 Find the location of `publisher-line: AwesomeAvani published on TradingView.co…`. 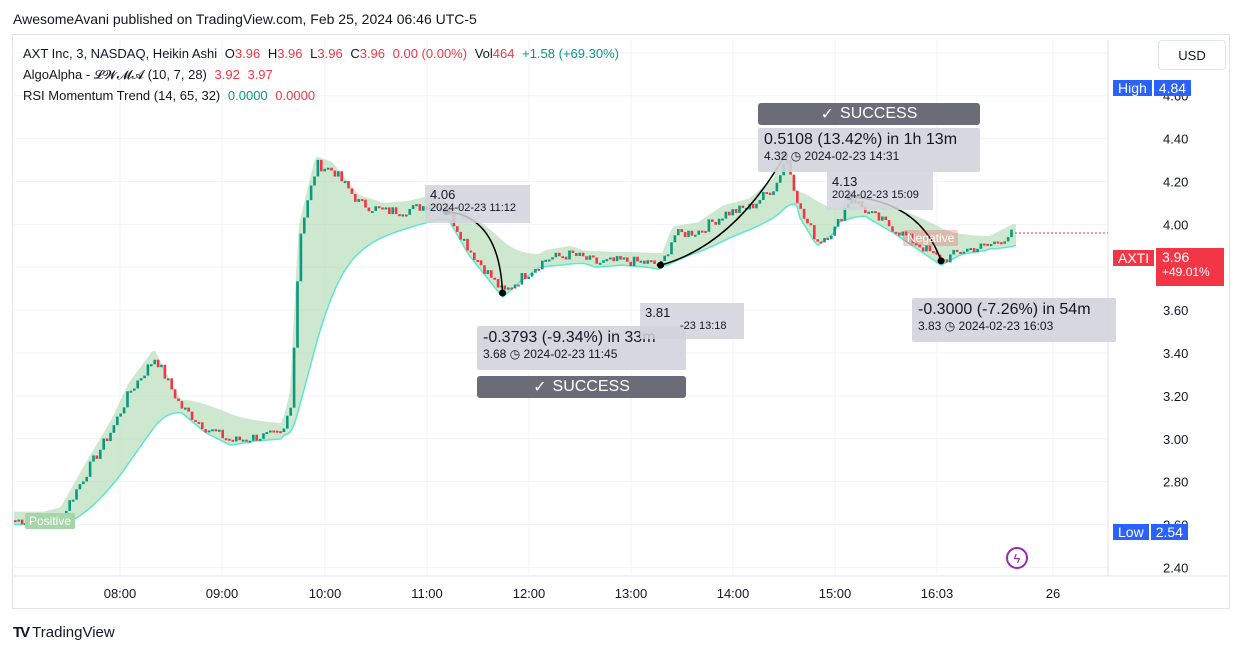

publisher-line: AwesomeAvani published on TradingView.co… is located at coordinates (245, 19).